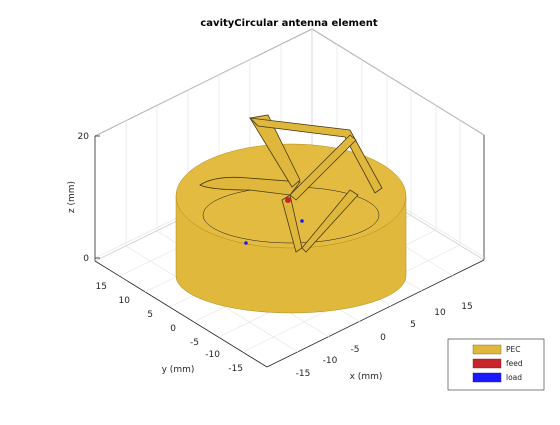  I want to click on x-axis-line, so click(375, 313).